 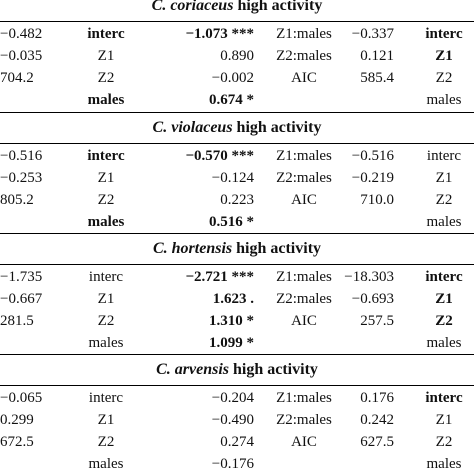 I want to click on table-row: males −0.176 males, so click(x=237, y=464).